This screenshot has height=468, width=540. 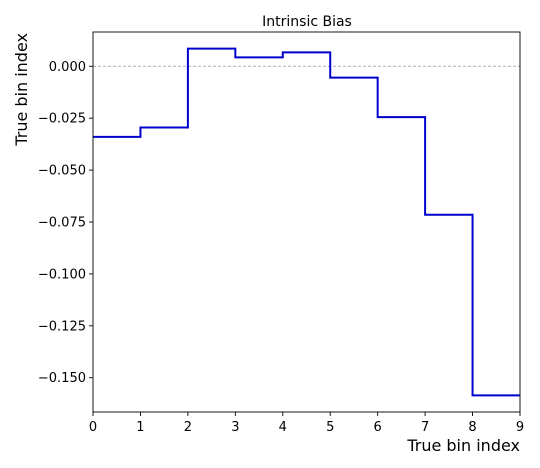 I want to click on y-axis-label: True bin index, so click(x=21, y=90).